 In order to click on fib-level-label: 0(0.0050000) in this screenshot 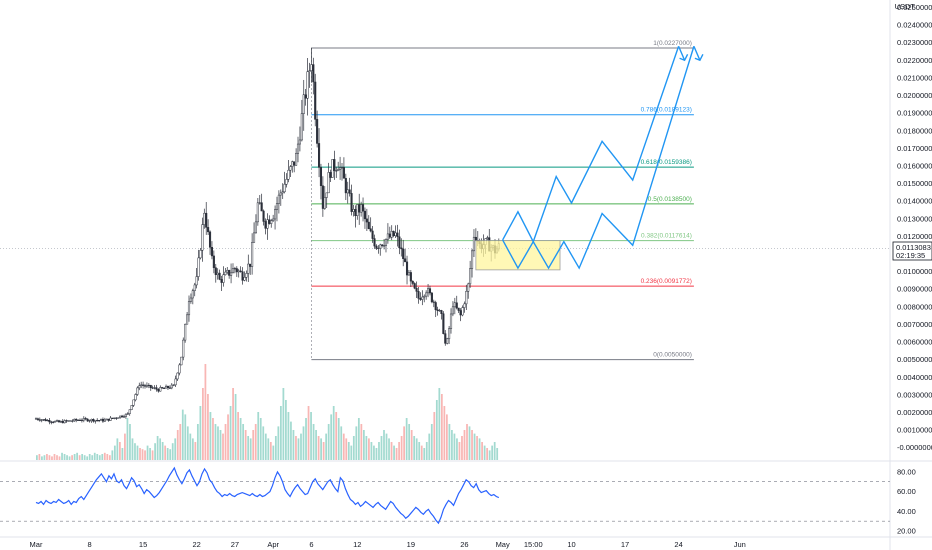, I will do `click(672, 355)`.